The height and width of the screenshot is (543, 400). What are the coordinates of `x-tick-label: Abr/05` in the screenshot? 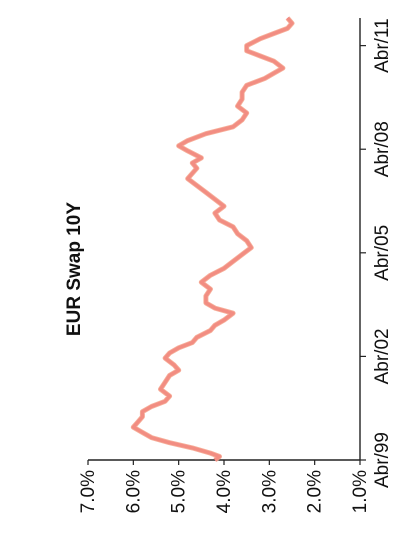 It's located at (382, 253).